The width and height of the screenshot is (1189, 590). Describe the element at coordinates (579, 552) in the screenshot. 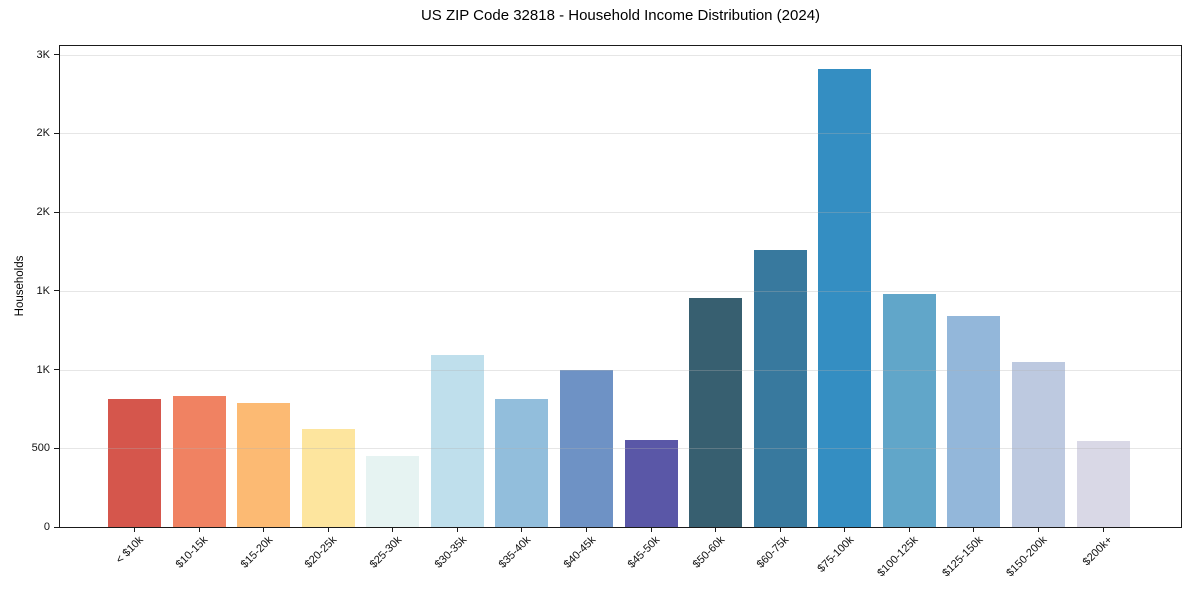

I see `x-tick-label: $40-45k` at that location.